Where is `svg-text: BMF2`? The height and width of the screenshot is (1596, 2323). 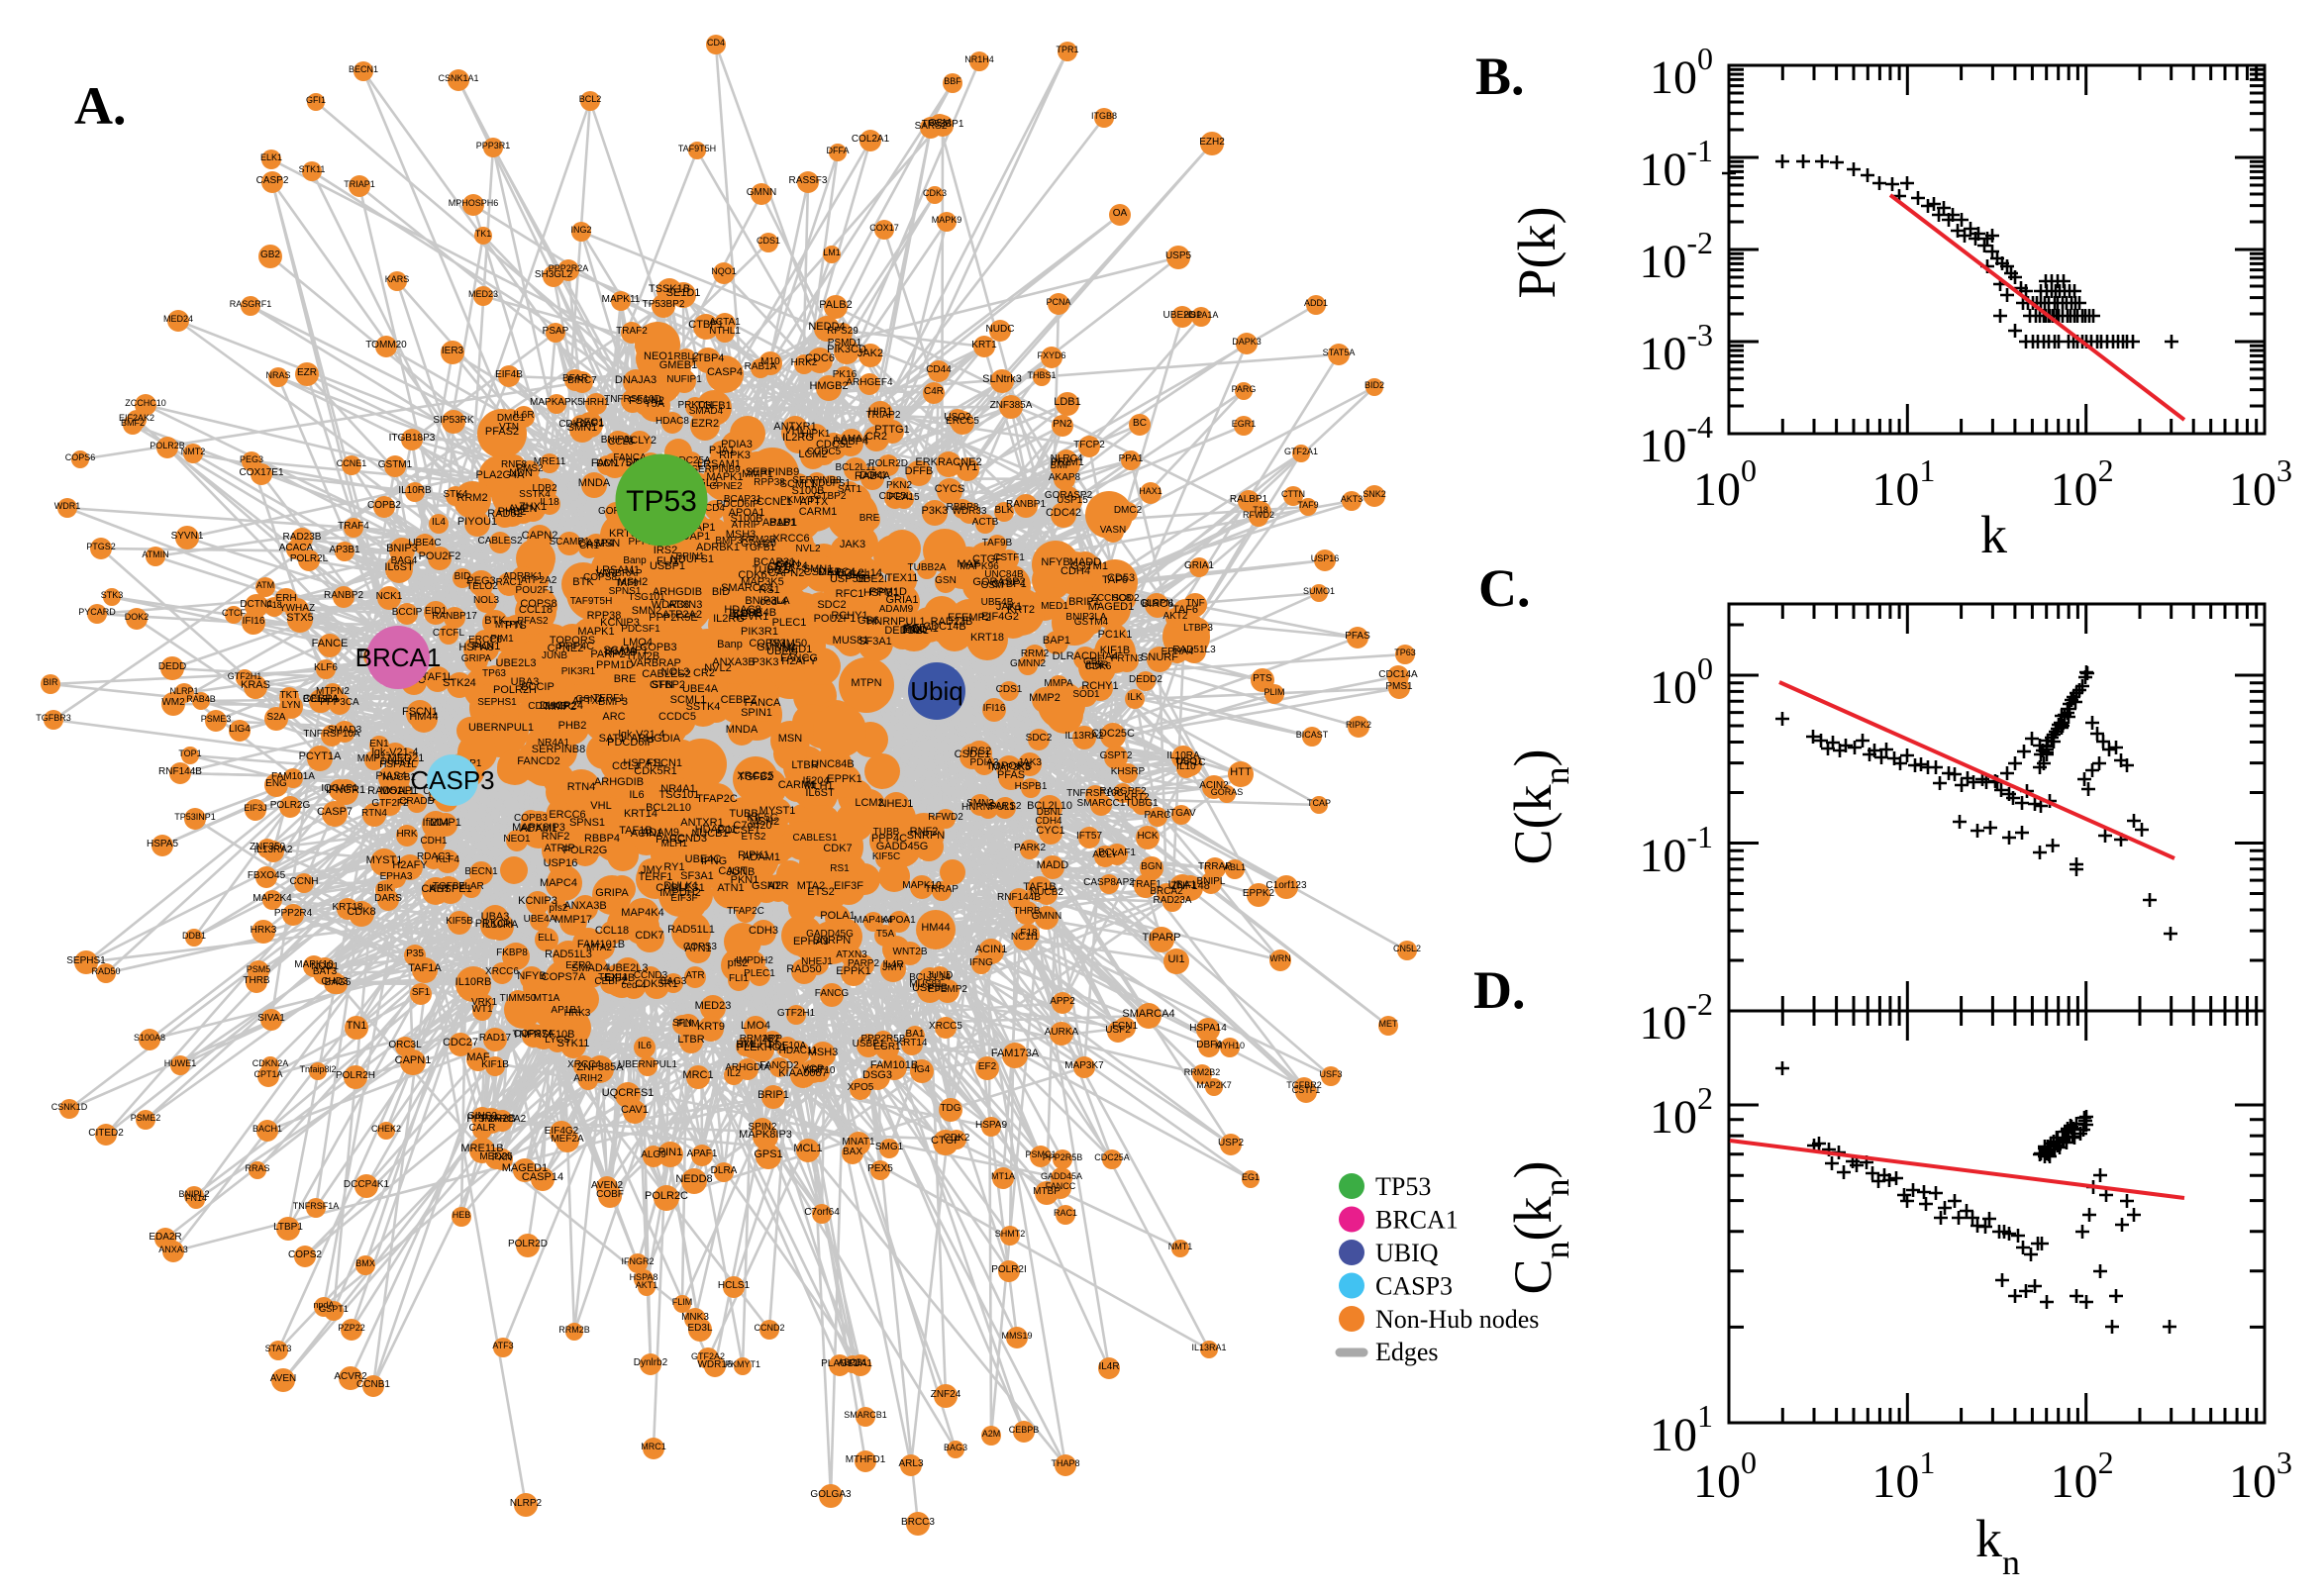 svg-text: BMF2 is located at coordinates (133, 423).